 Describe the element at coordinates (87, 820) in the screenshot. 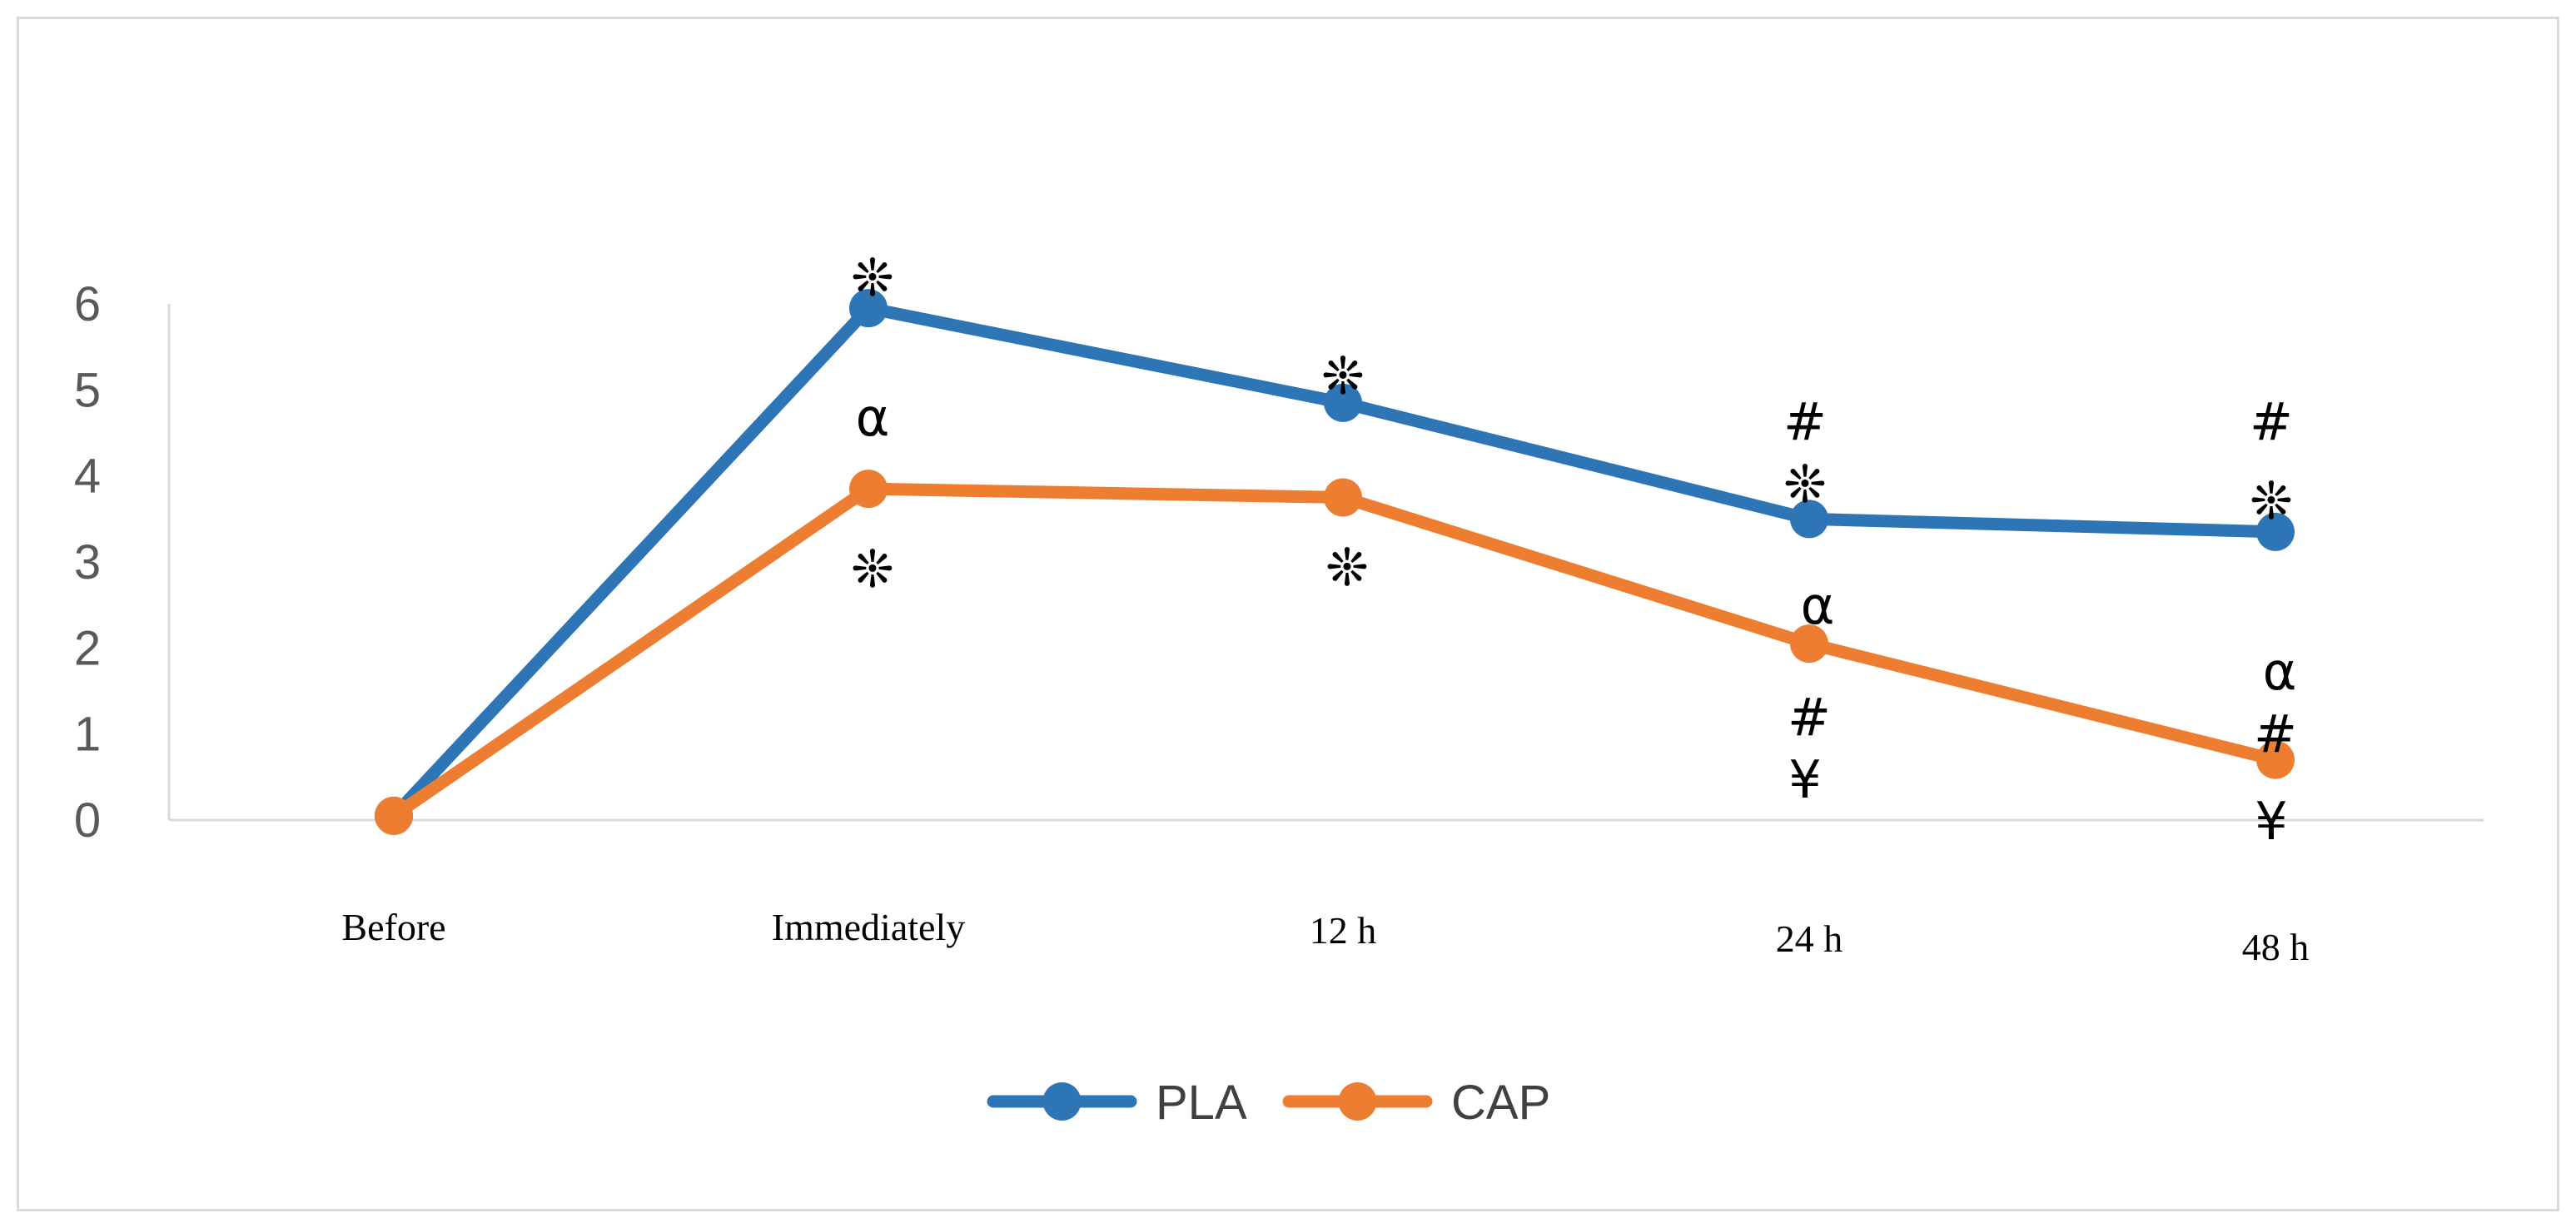

I see `y-tick-label: 0` at that location.